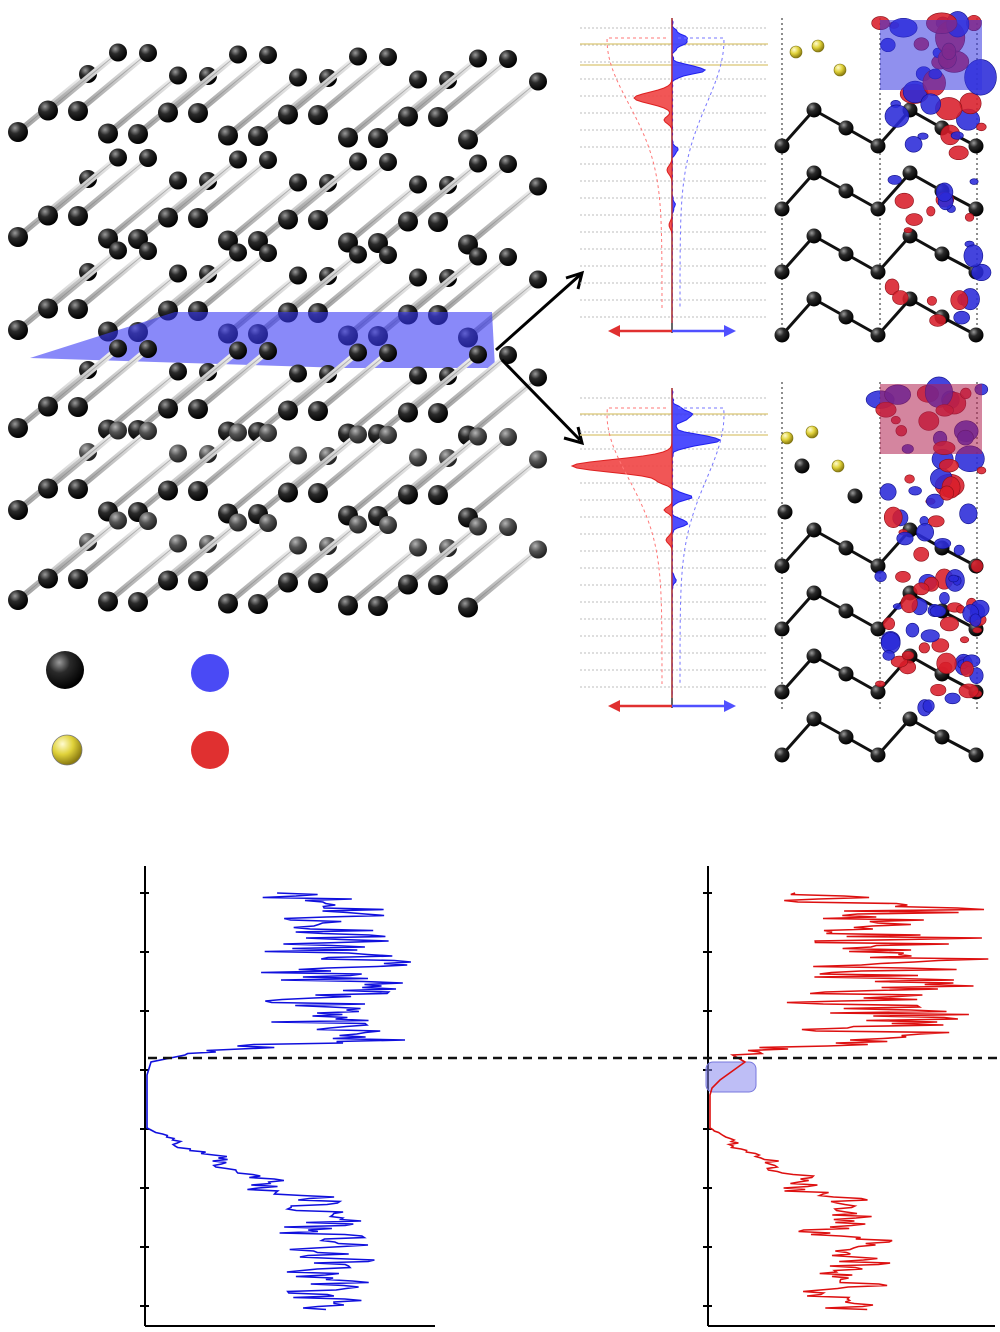 Image resolution: width=1000 pixels, height=1332 pixels. What do you see at coordinates (731, 1077) in the screenshot?
I see `gap-state-highlight` at bounding box center [731, 1077].